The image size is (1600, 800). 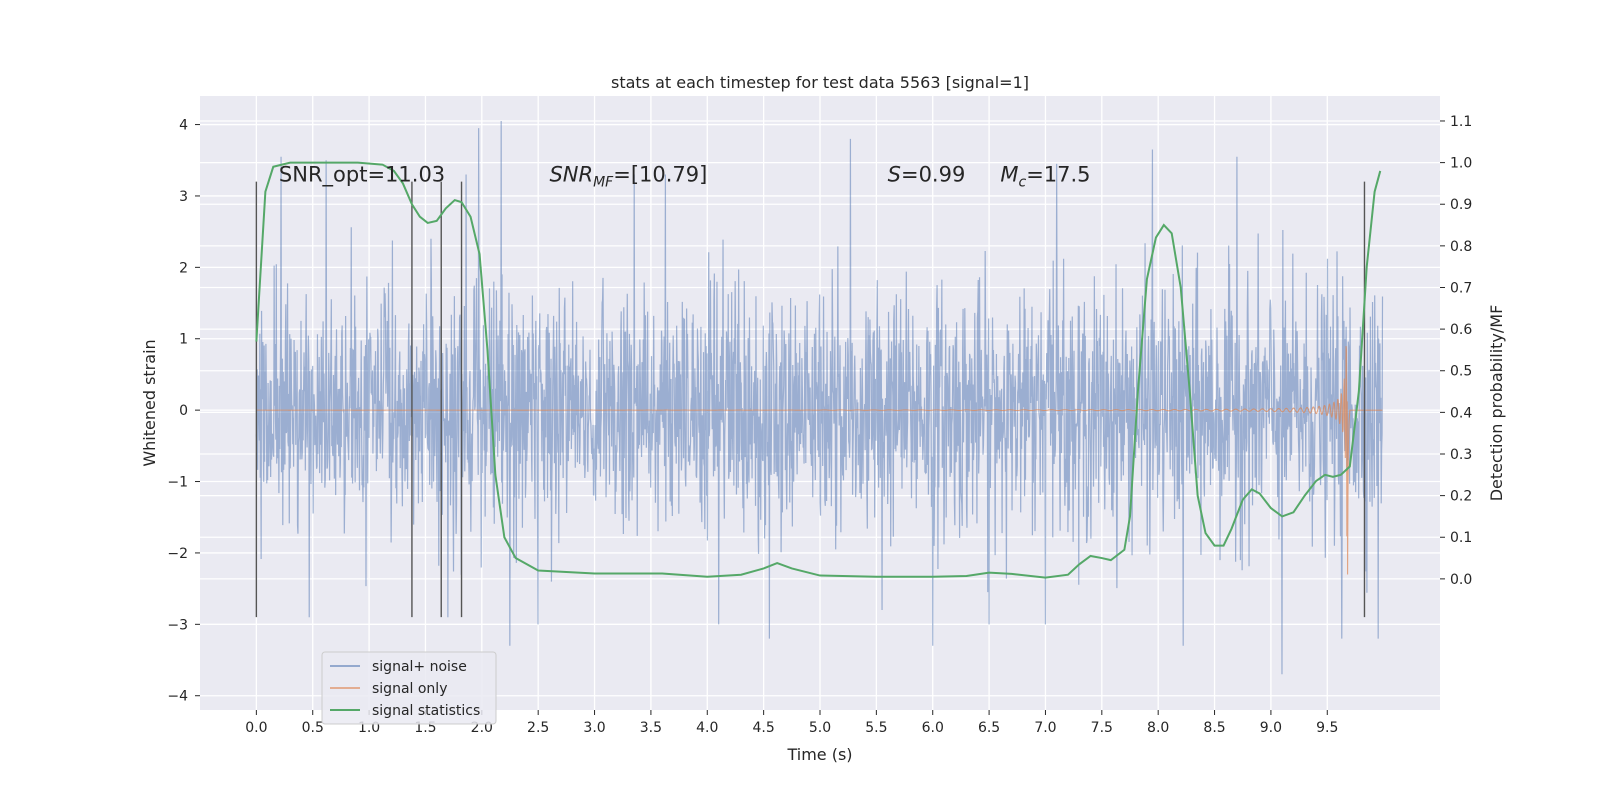 I want to click on y-axis-right-label: Detection probability/MF, so click(x=1496, y=403).